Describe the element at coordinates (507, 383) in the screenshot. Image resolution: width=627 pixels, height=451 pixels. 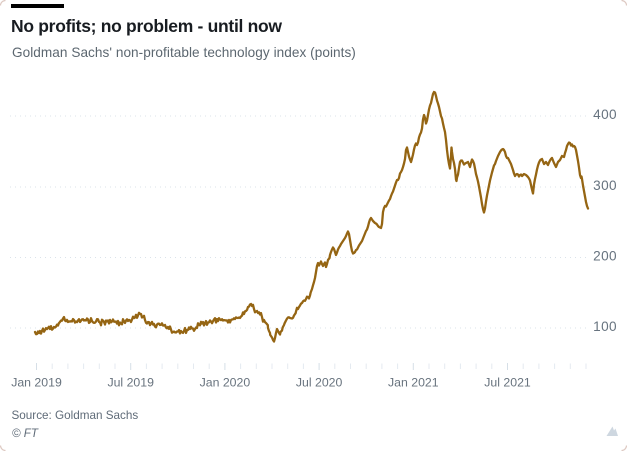
I see `svg-text: Jul 2021` at that location.